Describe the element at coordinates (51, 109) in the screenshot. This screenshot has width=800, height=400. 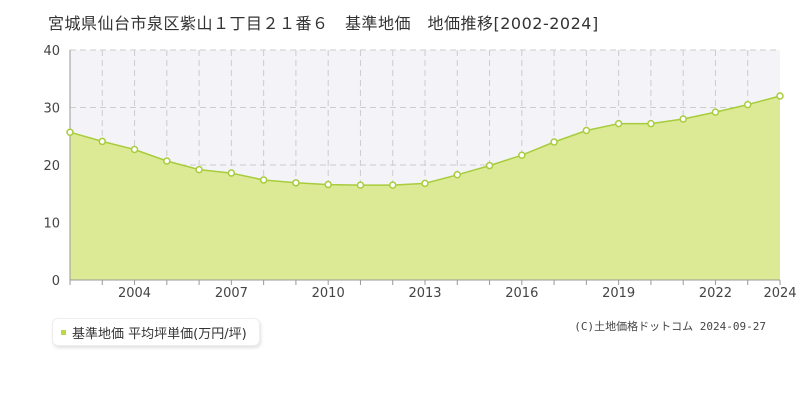
I see `y-tick-label: 30` at that location.